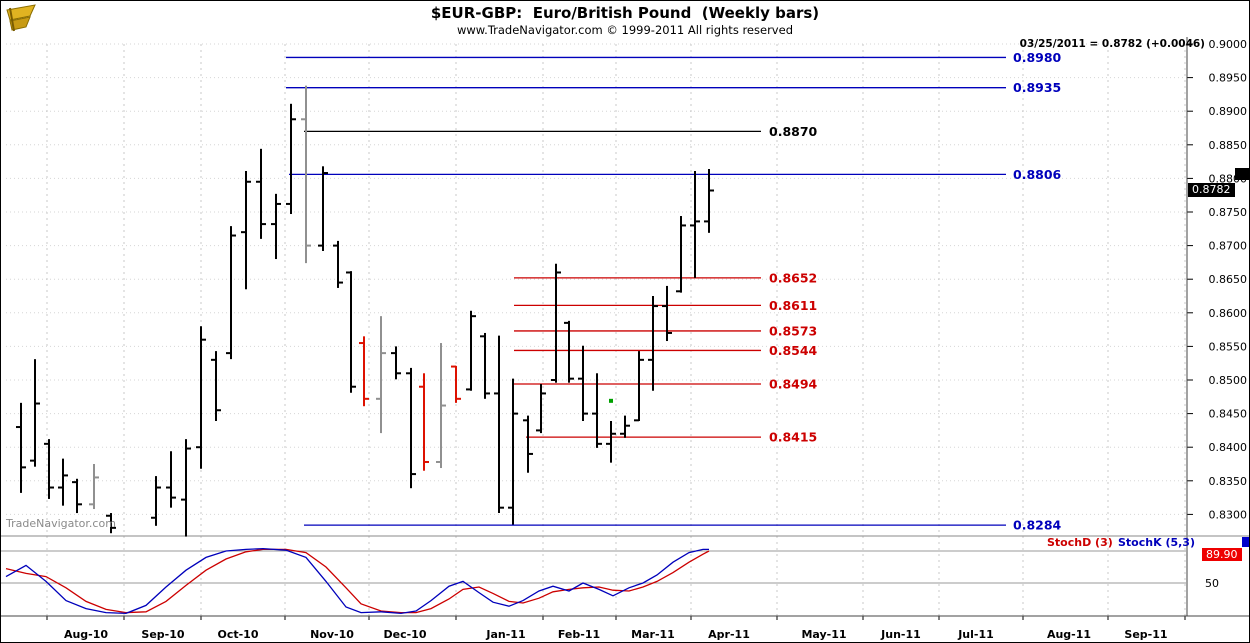 Image resolution: width=1250 pixels, height=643 pixels. What do you see at coordinates (1112, 44) in the screenshot?
I see `last-quote-line: 03/25/2011 = 0.8782 (+0.0046)` at bounding box center [1112, 44].